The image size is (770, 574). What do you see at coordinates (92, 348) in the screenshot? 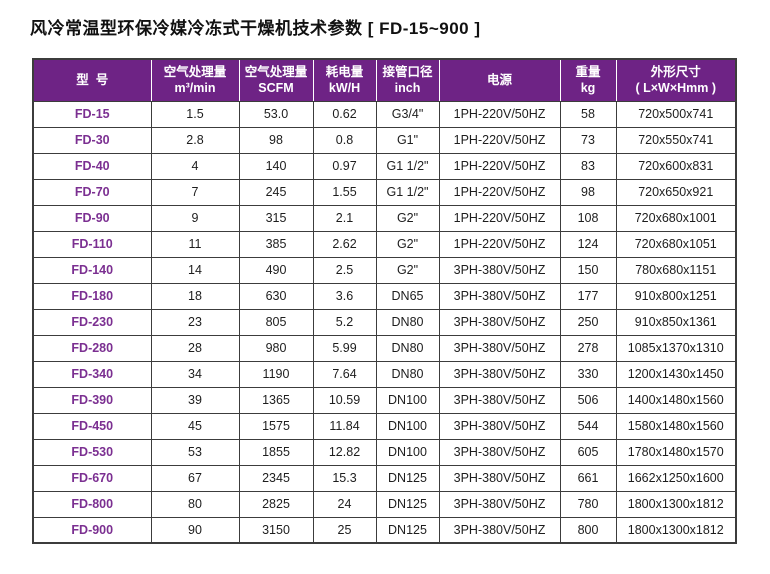
I see `model-cell: FD-280` at bounding box center [92, 348].